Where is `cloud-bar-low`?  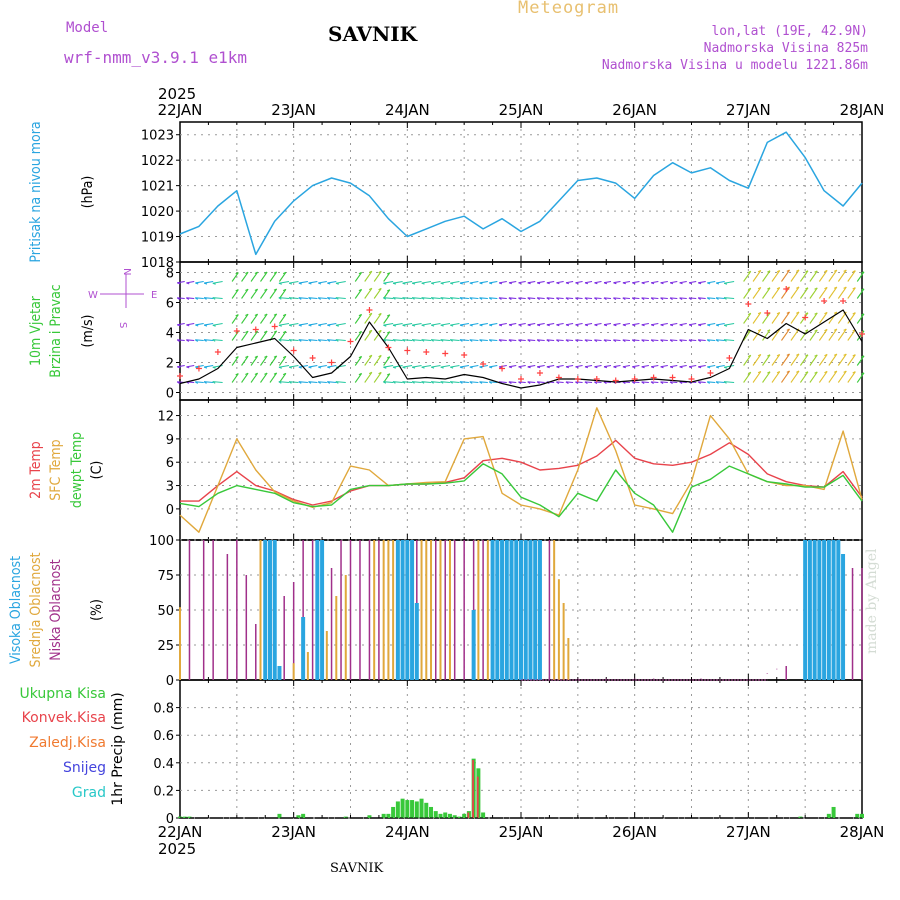
cloud-bar-low is located at coordinates (852, 624).